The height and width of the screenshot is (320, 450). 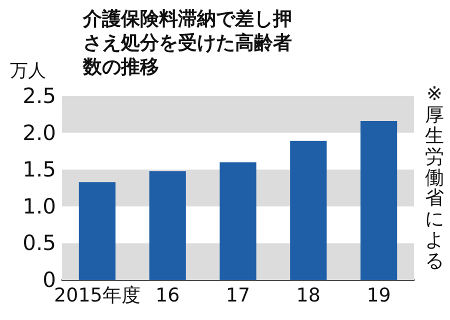 What do you see at coordinates (378, 295) in the screenshot?
I see `x-tick-label: 19` at bounding box center [378, 295].